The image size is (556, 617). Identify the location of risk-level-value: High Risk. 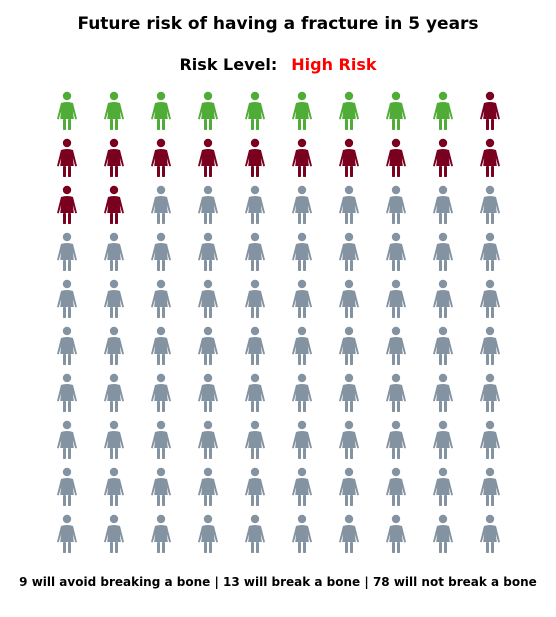
(334, 64).